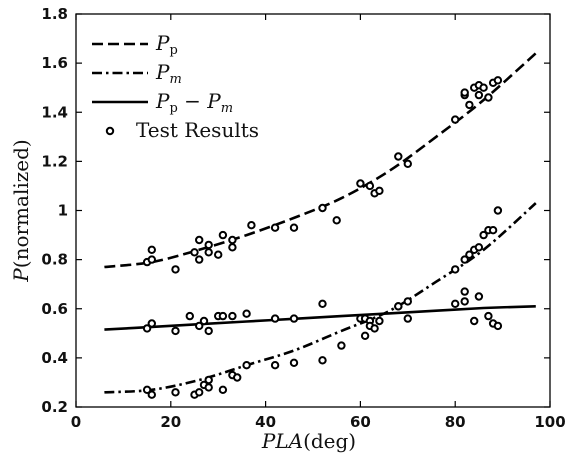  Describe the element at coordinates (54, 358) in the screenshot. I see `y-tick-label: 0.4` at that location.